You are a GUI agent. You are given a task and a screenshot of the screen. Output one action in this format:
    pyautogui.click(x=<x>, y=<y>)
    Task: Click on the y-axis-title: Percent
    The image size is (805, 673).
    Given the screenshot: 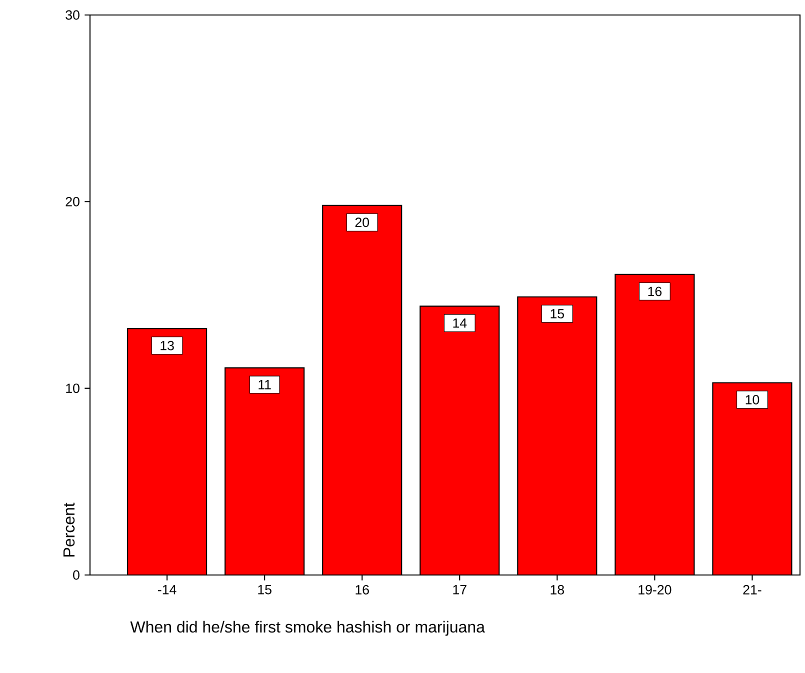 What is the action you would take?
    pyautogui.click(x=69, y=529)
    